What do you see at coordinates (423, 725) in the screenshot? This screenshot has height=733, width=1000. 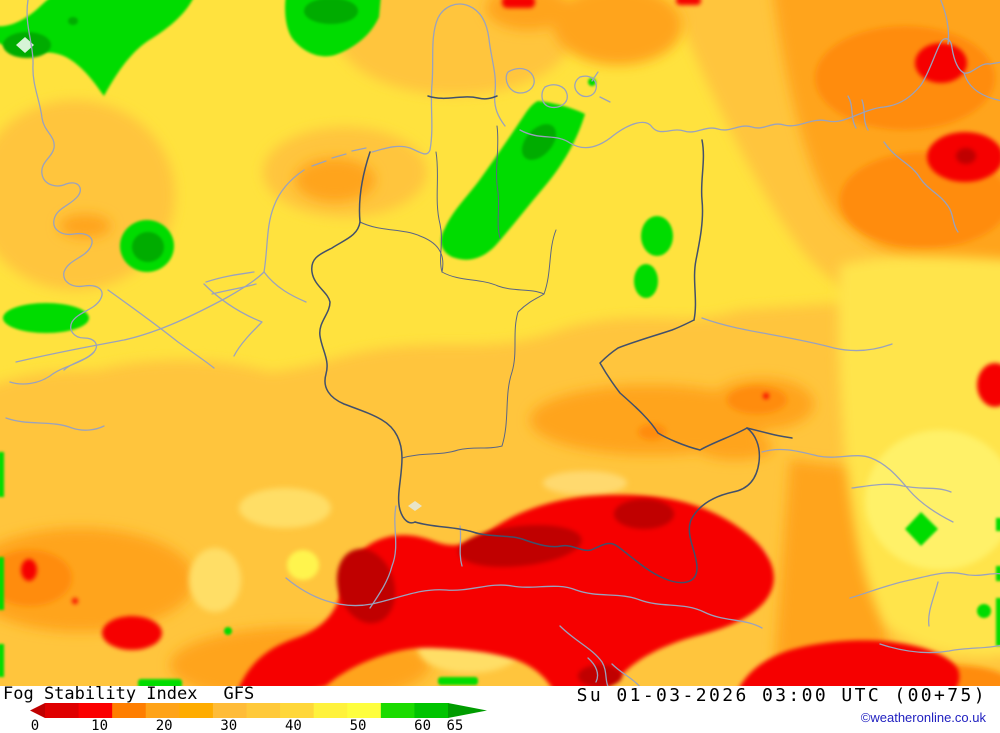 I see `legend-tick-label: 60` at bounding box center [423, 725].